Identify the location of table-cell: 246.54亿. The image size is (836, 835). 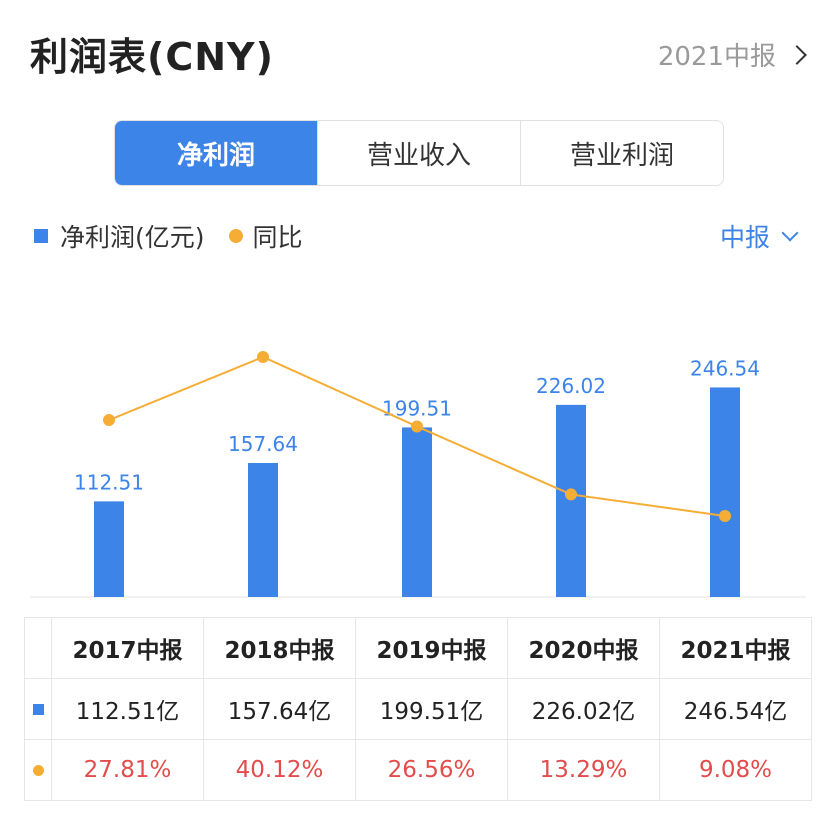
(735, 709).